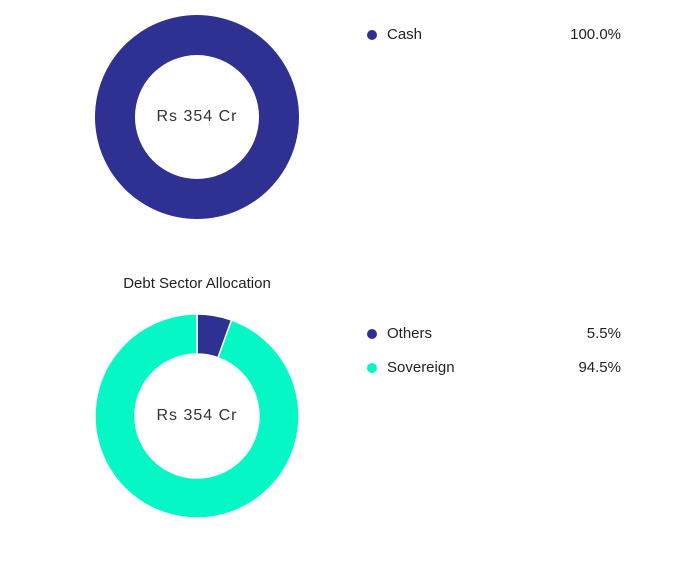 Image resolution: width=690 pixels, height=582 pixels. Describe the element at coordinates (404, 34) in the screenshot. I see `legend-label: Cash` at that location.